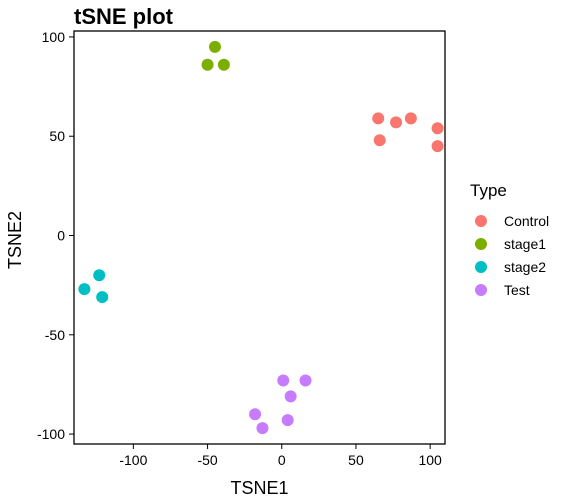  I want to click on y-tick-label: -50, so click(55, 335).